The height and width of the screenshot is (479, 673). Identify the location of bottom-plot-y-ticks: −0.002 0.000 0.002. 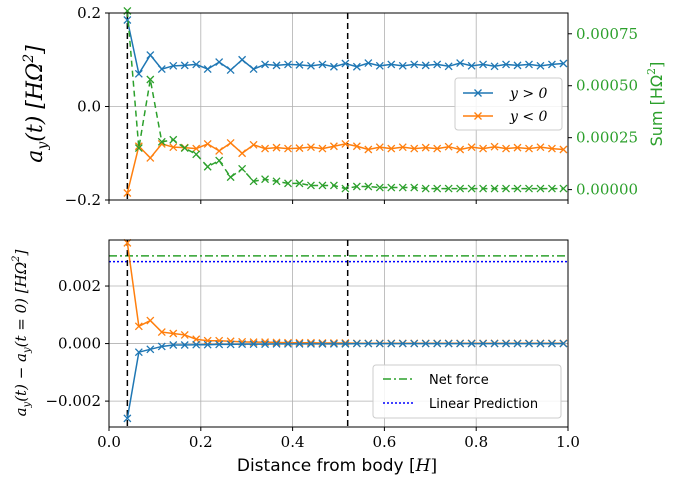
(77, 343).